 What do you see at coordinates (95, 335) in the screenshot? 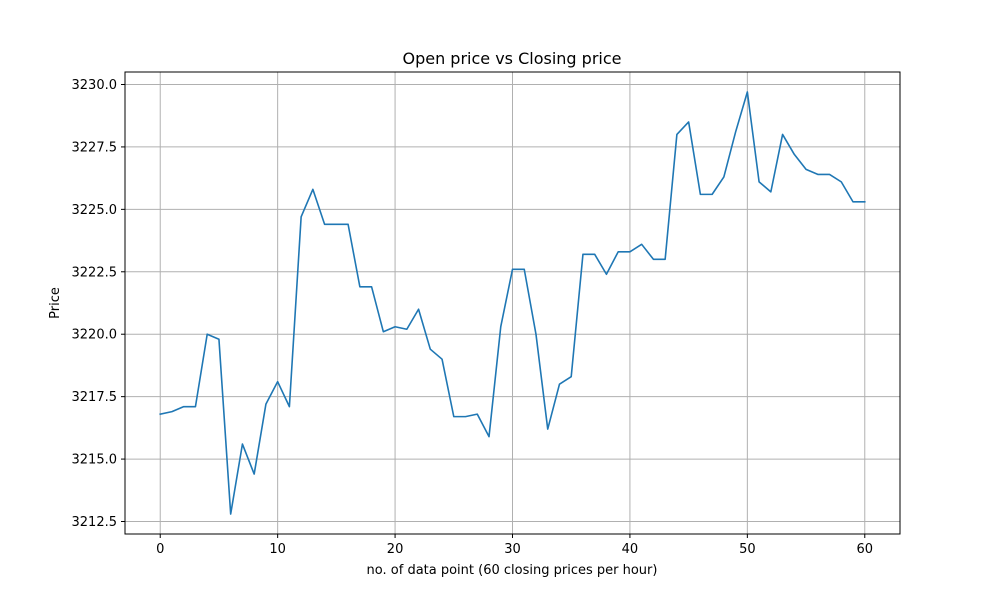
I see `y-tick-label: 3220.0` at bounding box center [95, 335].